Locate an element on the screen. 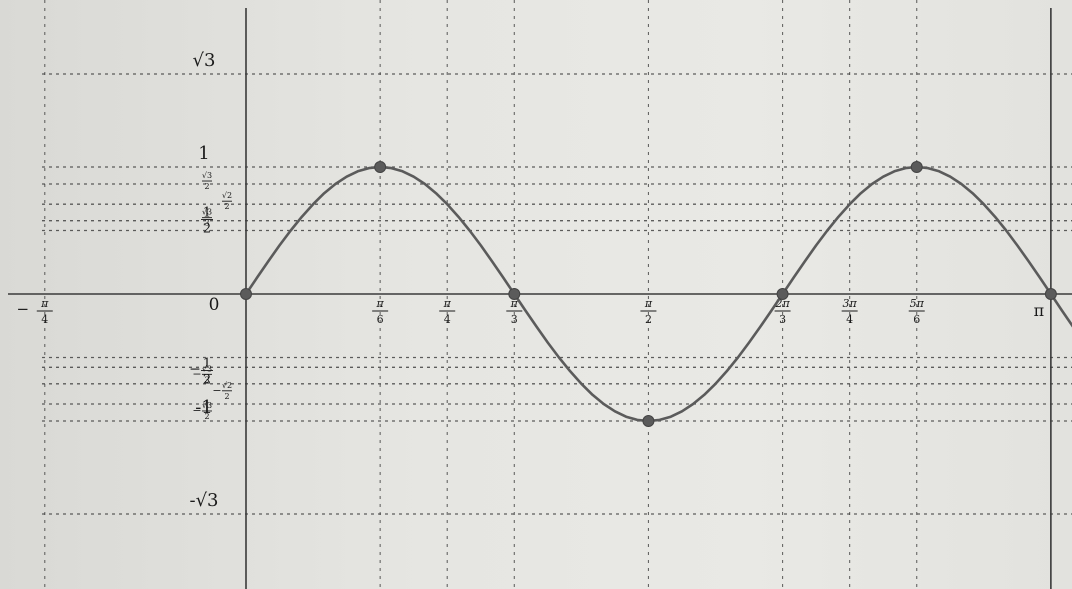  y-tick-label-sqrt2-2-den: 2 is located at coordinates (226, 206).